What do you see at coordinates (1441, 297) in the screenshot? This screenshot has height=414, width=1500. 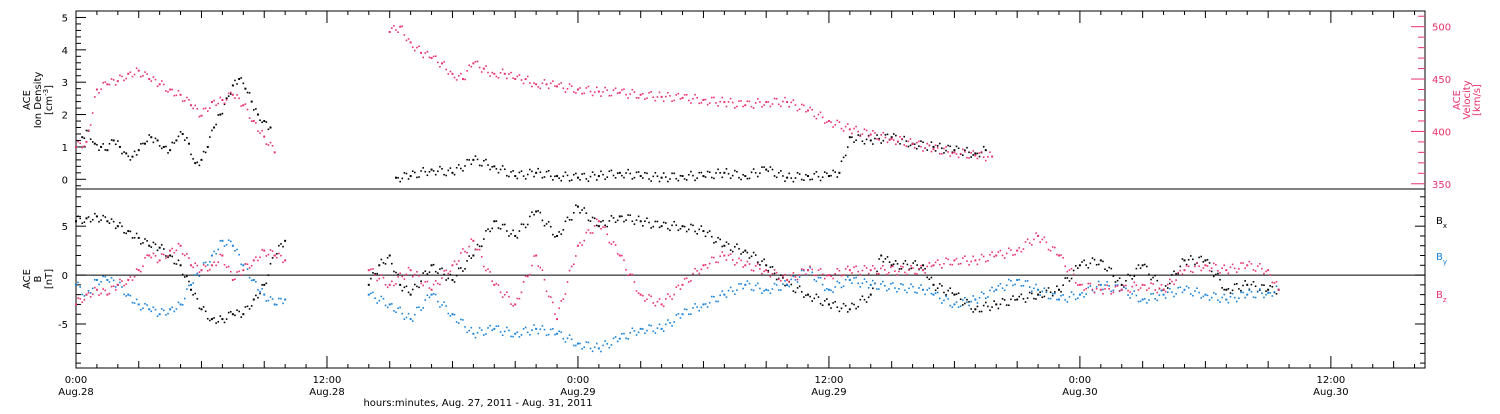 I see `legend-entry-bz: Bz` at bounding box center [1441, 297].